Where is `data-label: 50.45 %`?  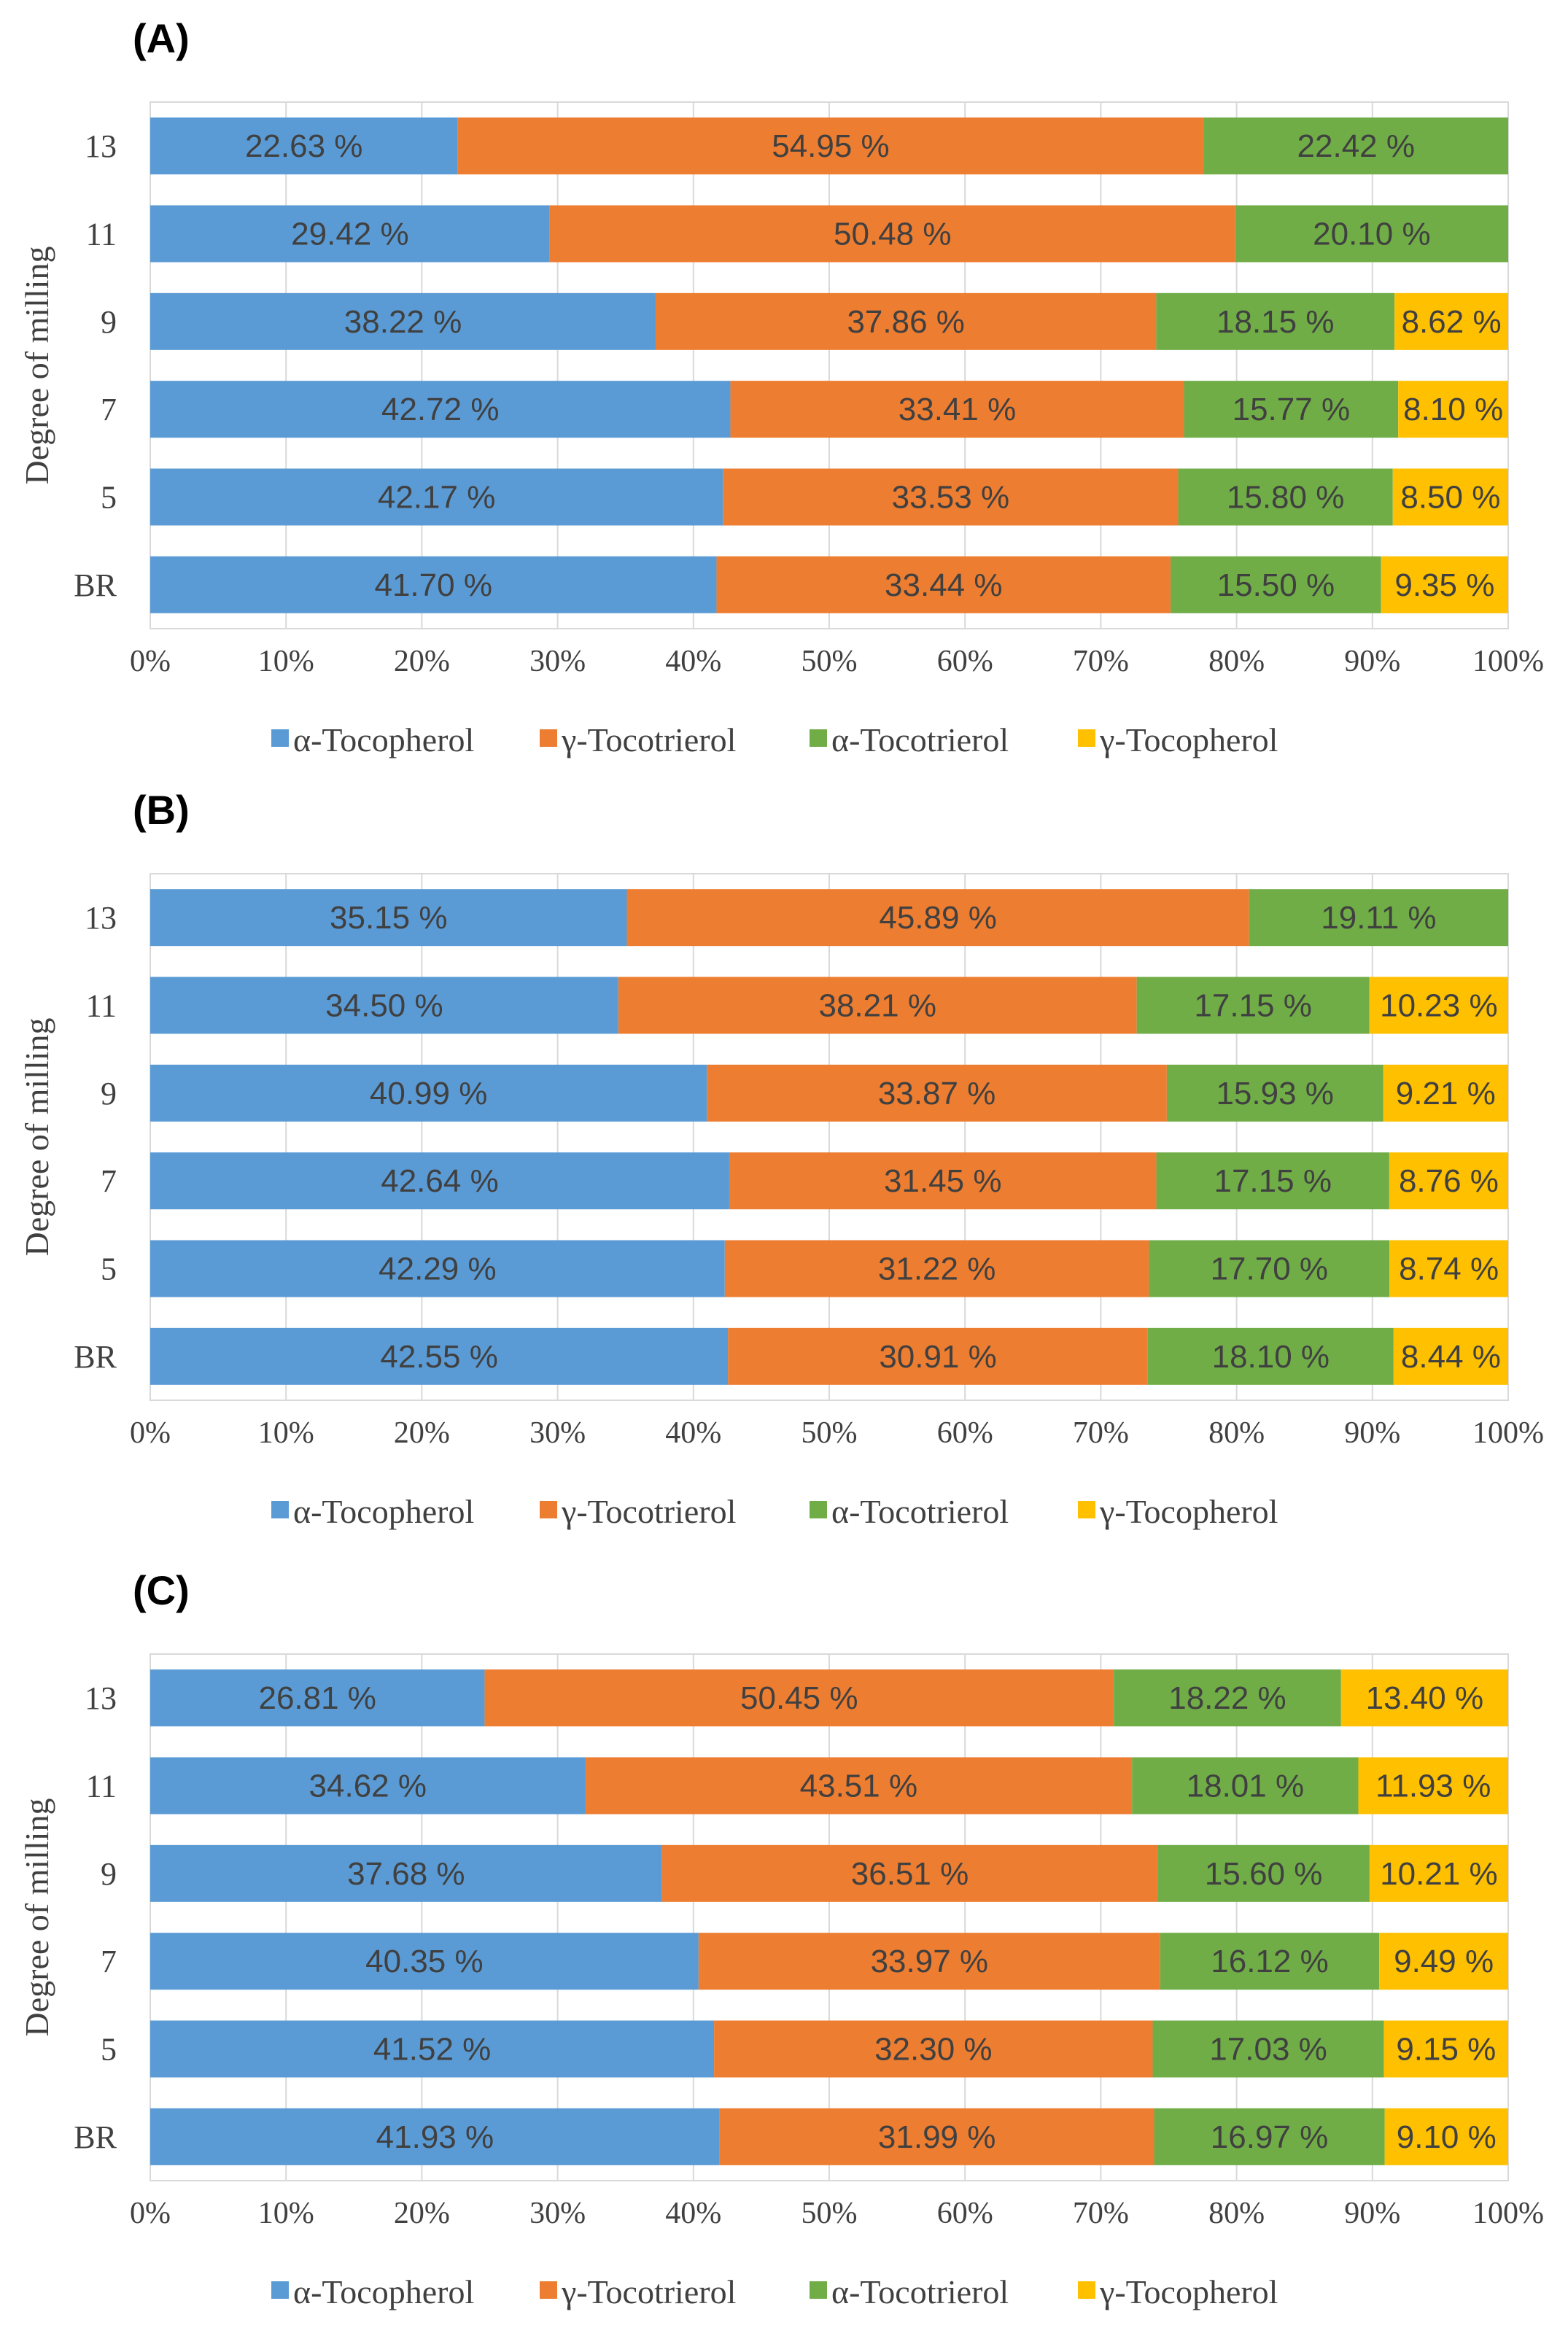
data-label: 50.45 % is located at coordinates (799, 1698).